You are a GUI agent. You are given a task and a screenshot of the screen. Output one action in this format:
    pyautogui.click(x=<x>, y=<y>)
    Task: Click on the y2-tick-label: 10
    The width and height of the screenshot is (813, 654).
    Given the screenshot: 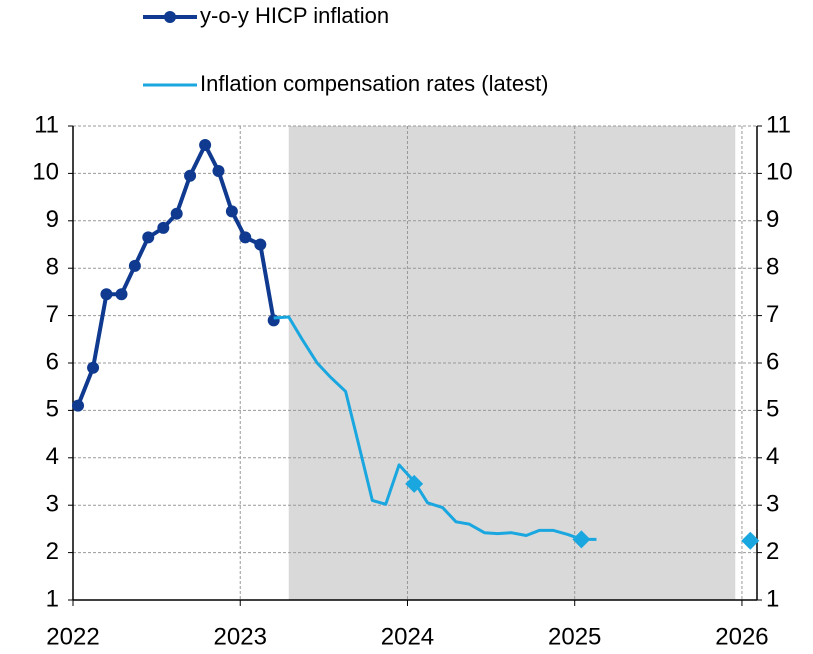 What is the action you would take?
    pyautogui.click(x=779, y=172)
    